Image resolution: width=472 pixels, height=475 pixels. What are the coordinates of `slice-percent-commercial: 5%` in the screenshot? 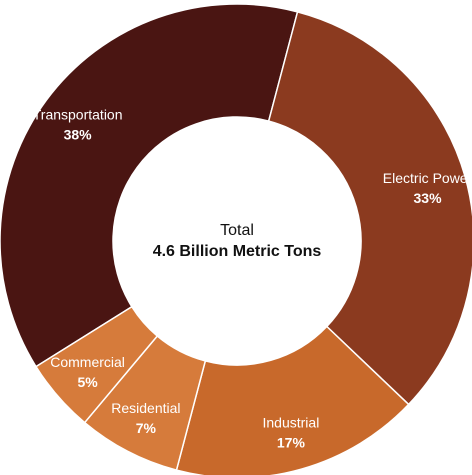 It's located at (87, 382).